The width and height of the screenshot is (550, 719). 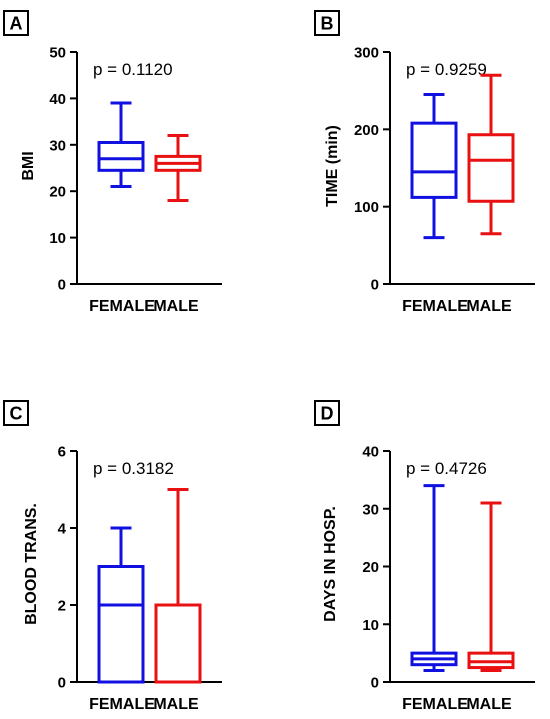 What do you see at coordinates (62, 606) in the screenshot?
I see `y-tick-label: 2` at bounding box center [62, 606].